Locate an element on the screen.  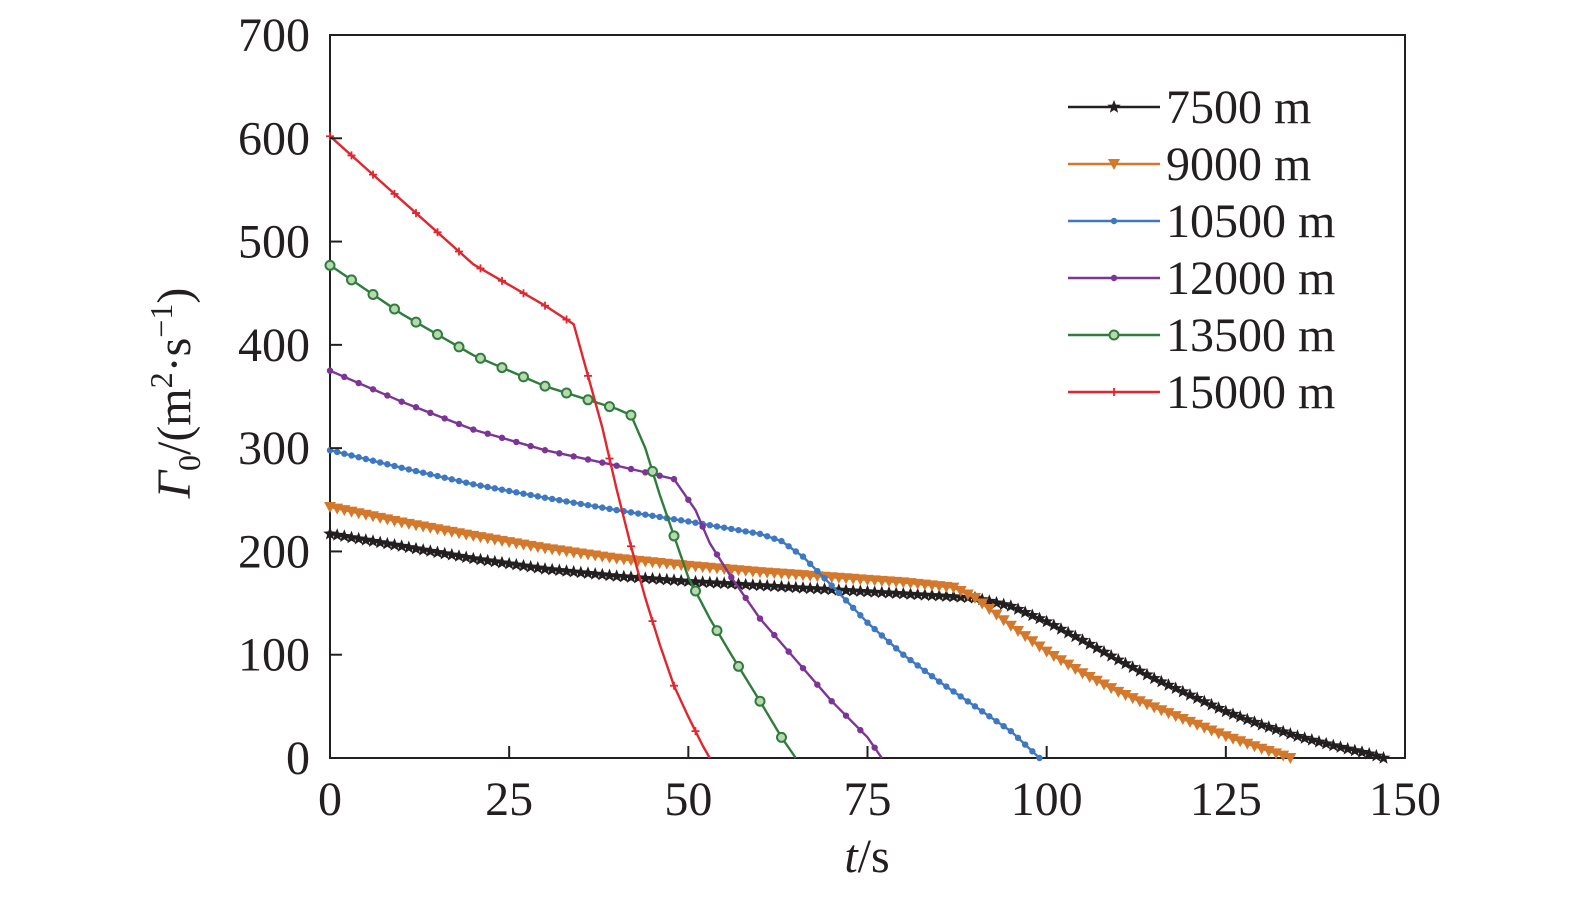
y-tick-label: 500 is located at coordinates (274, 242).